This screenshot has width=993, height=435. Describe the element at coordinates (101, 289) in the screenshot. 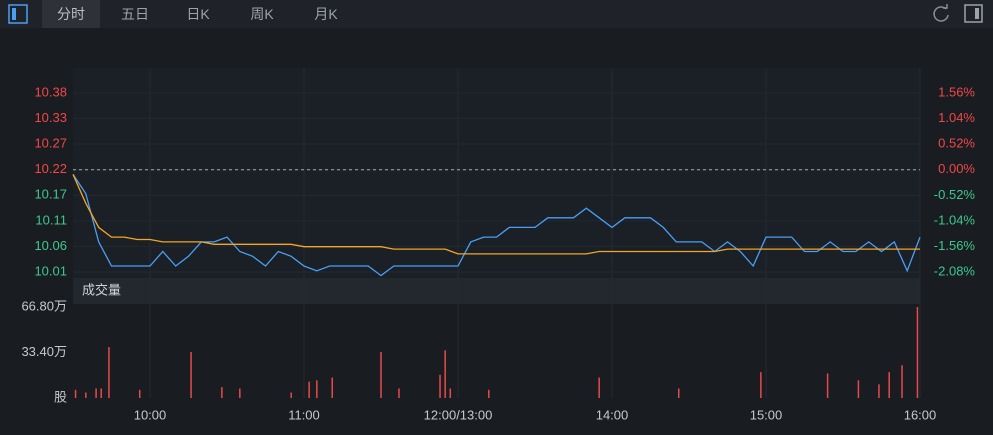

I see `volume-title: 成交量` at that location.